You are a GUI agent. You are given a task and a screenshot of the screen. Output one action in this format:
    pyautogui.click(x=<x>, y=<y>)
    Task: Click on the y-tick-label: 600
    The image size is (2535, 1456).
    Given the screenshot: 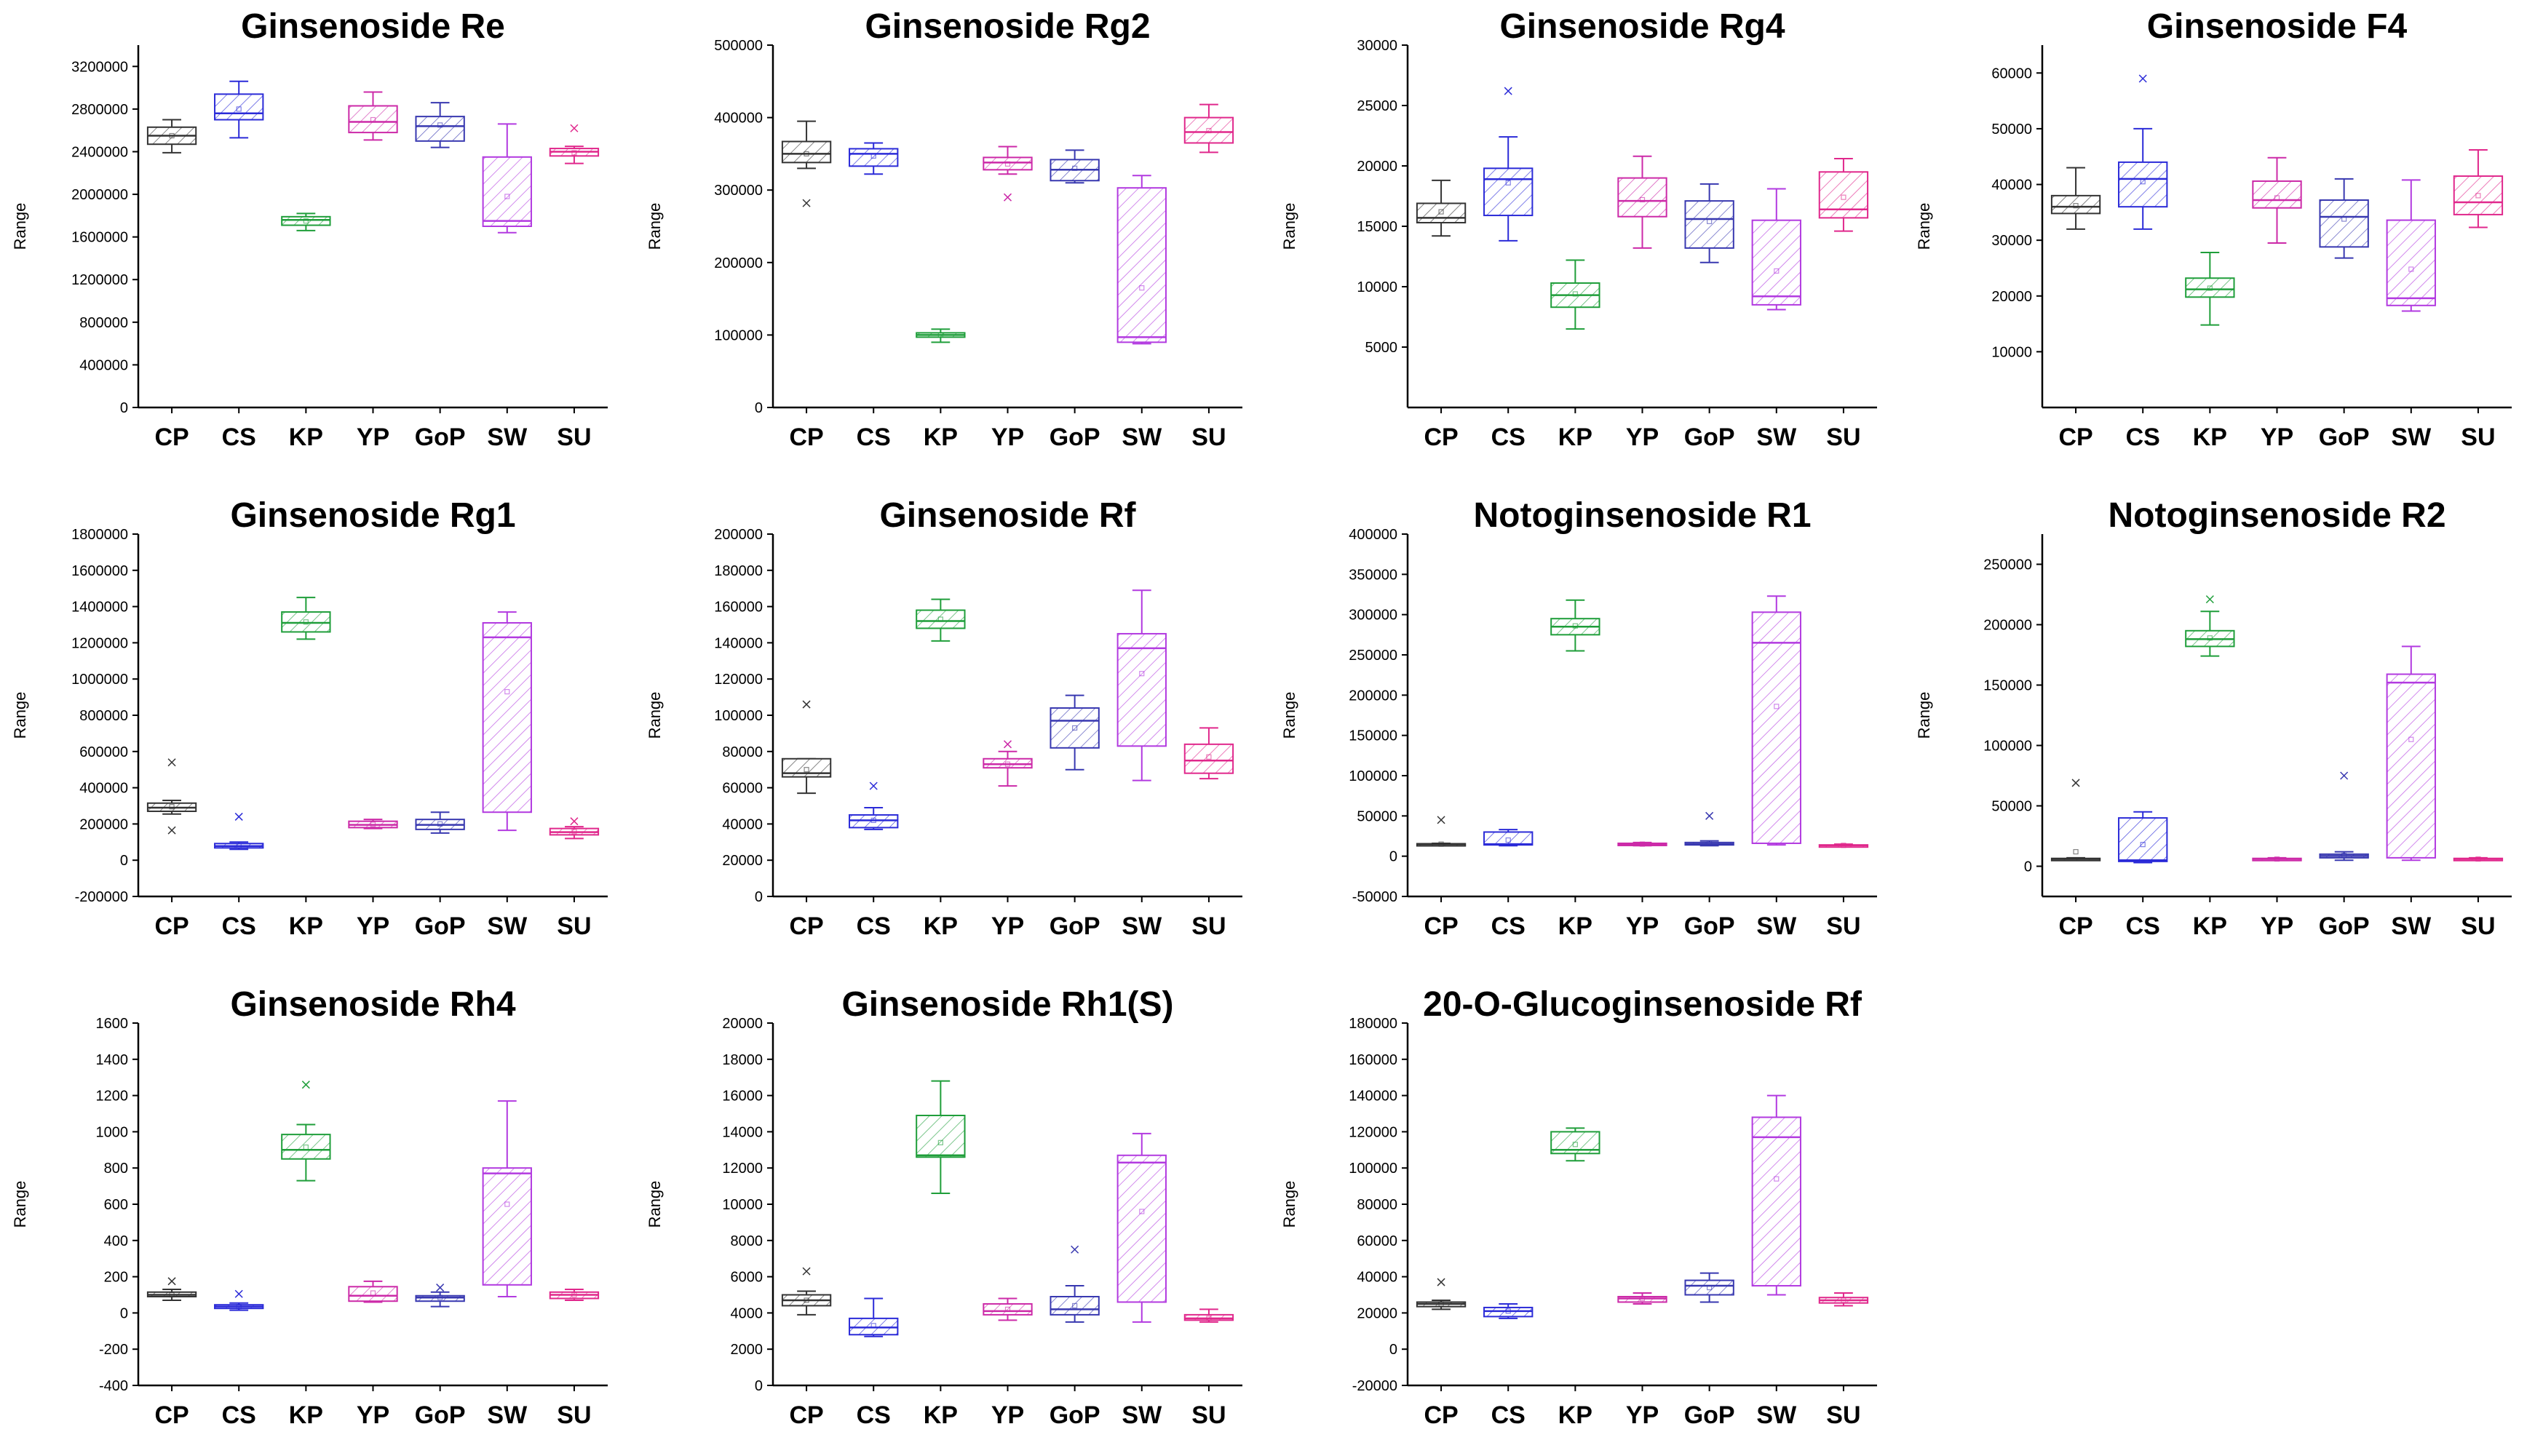 What is the action you would take?
    pyautogui.click(x=116, y=1205)
    